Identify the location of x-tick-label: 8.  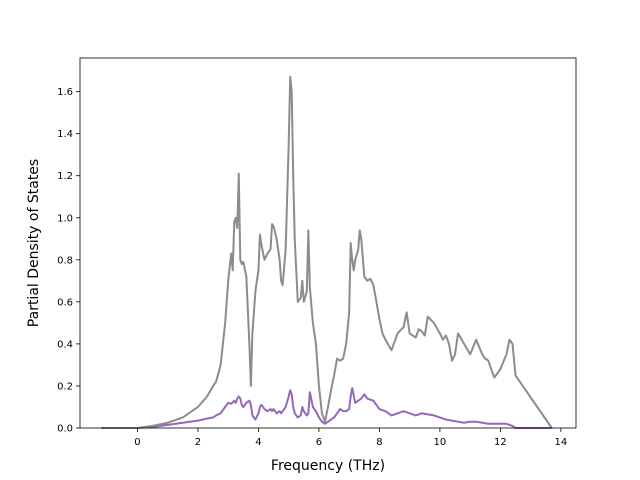
(379, 442).